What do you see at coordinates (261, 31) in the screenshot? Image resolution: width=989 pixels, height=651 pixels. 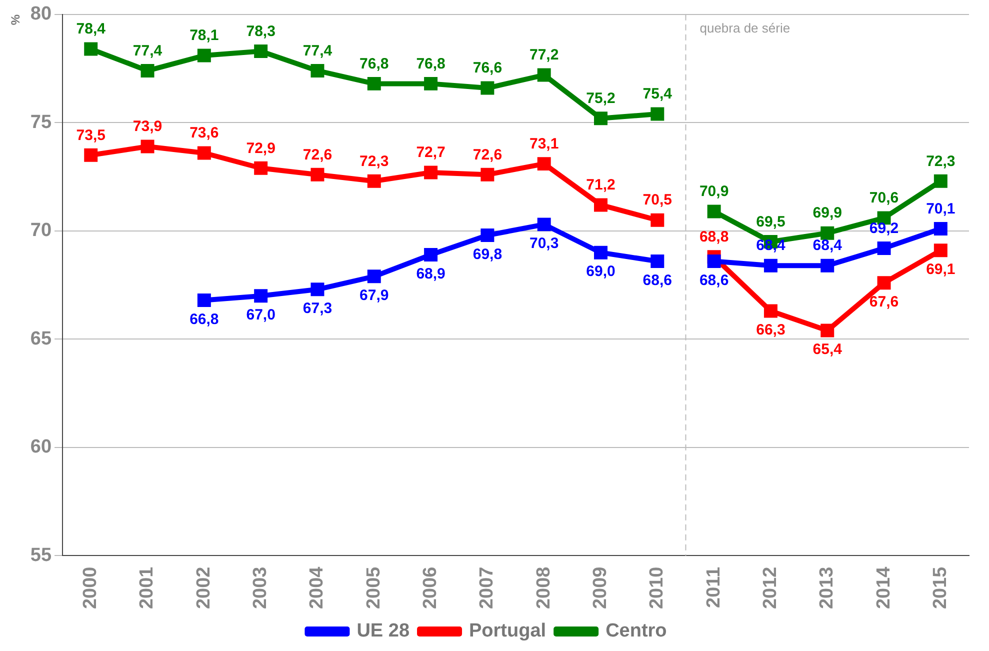 I see `data-label: 78,3` at bounding box center [261, 31].